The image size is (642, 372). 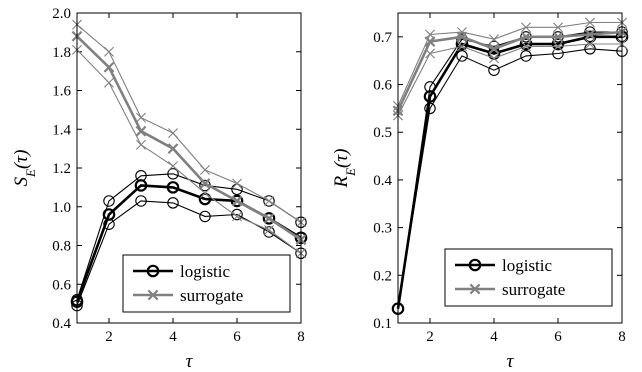 I want to click on legend-label-surrogate: surrogate, so click(x=533, y=289).